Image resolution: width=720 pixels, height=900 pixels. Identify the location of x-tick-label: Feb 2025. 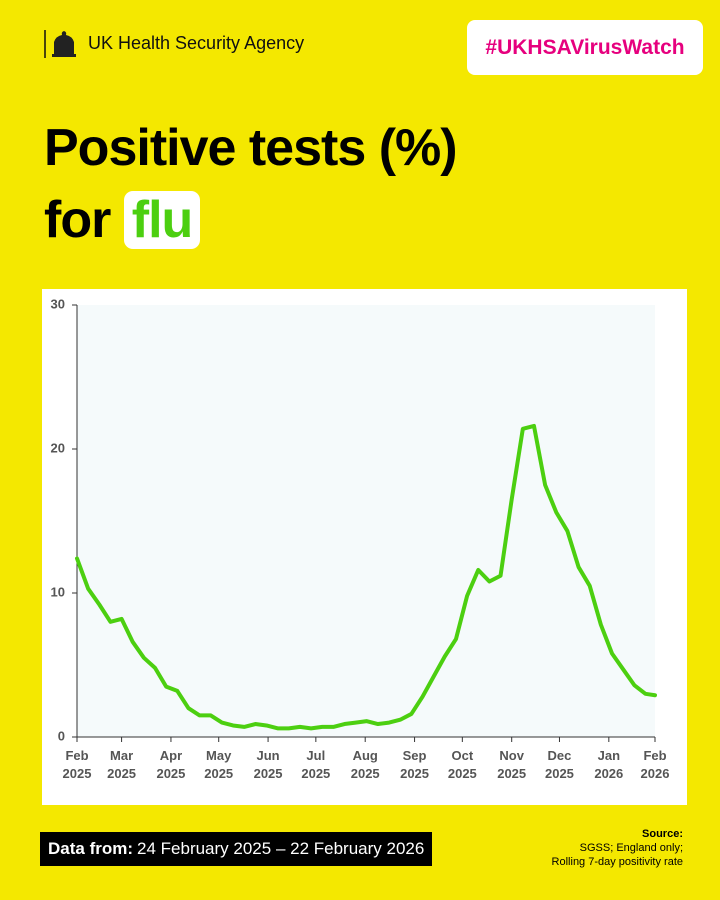
(77, 764).